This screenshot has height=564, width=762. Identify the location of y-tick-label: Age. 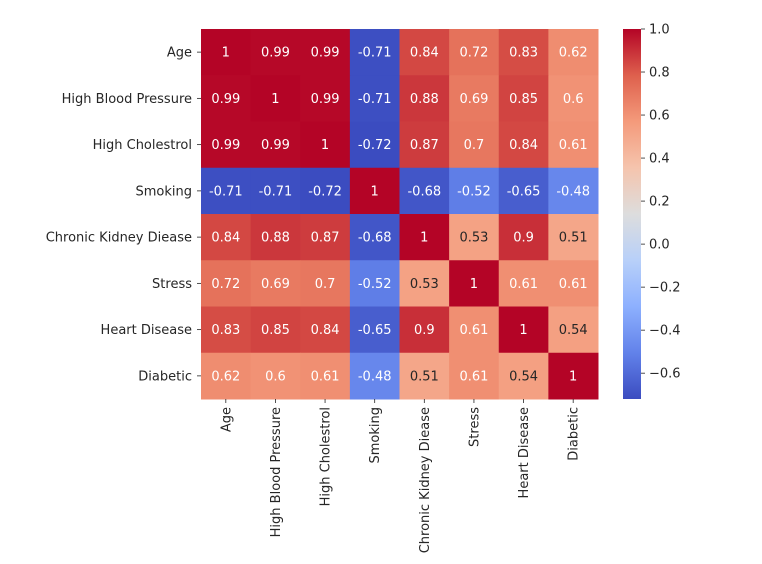
(179, 53).